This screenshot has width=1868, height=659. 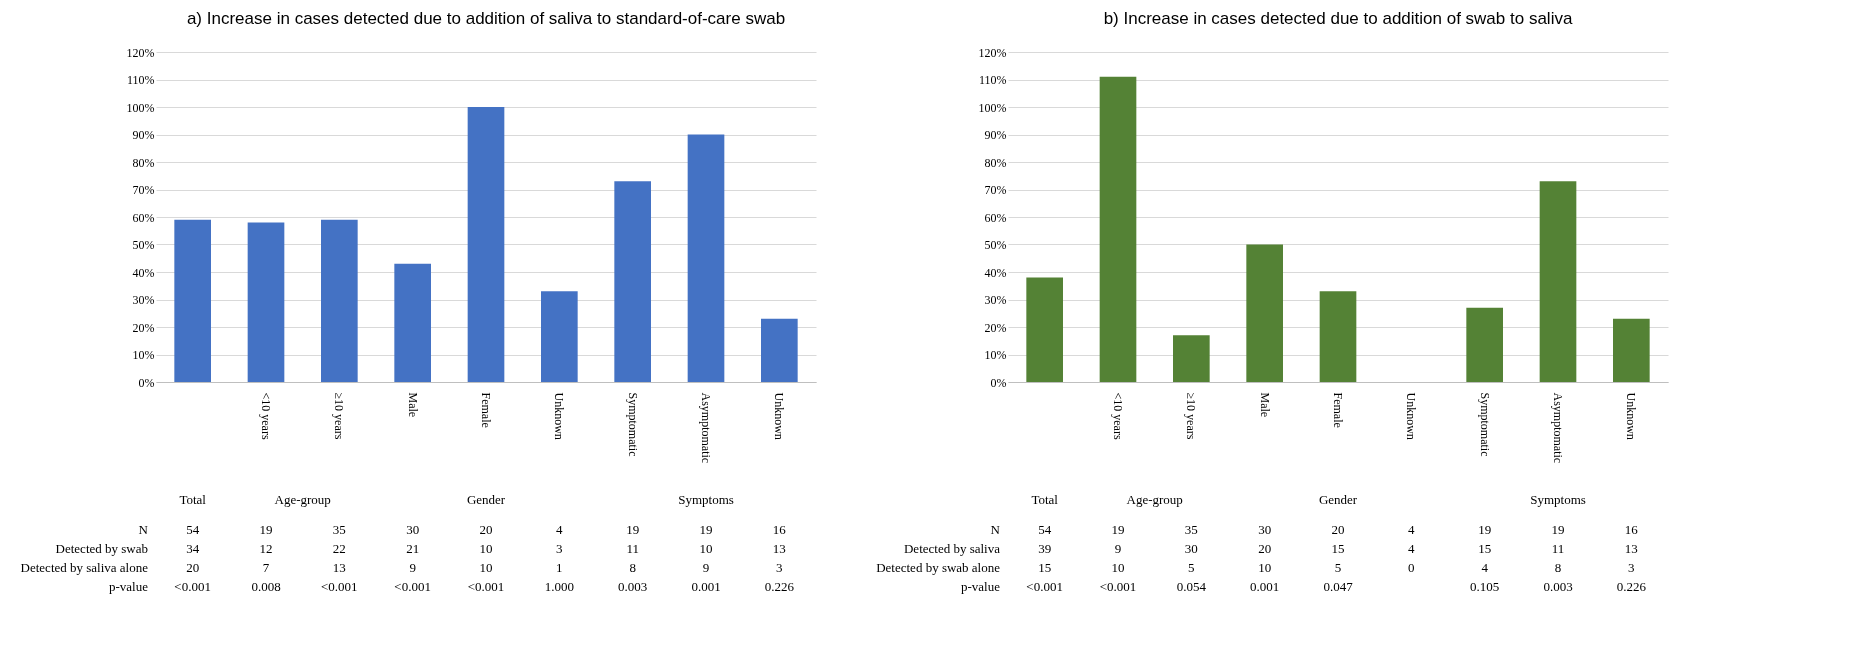 What do you see at coordinates (981, 586) in the screenshot?
I see `text: p-value` at bounding box center [981, 586].